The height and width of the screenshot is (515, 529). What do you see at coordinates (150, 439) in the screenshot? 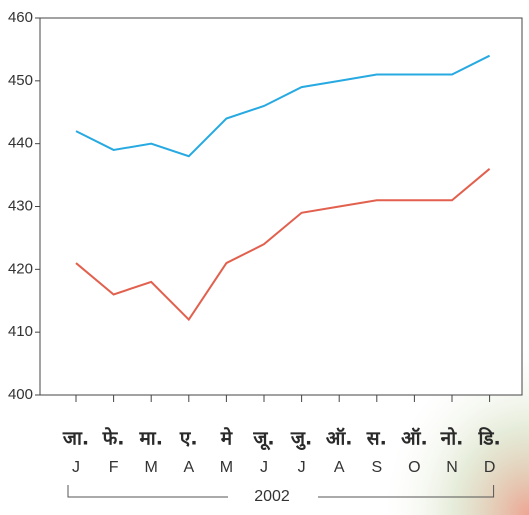
I see `x-tick-label: मा.` at bounding box center [150, 439].